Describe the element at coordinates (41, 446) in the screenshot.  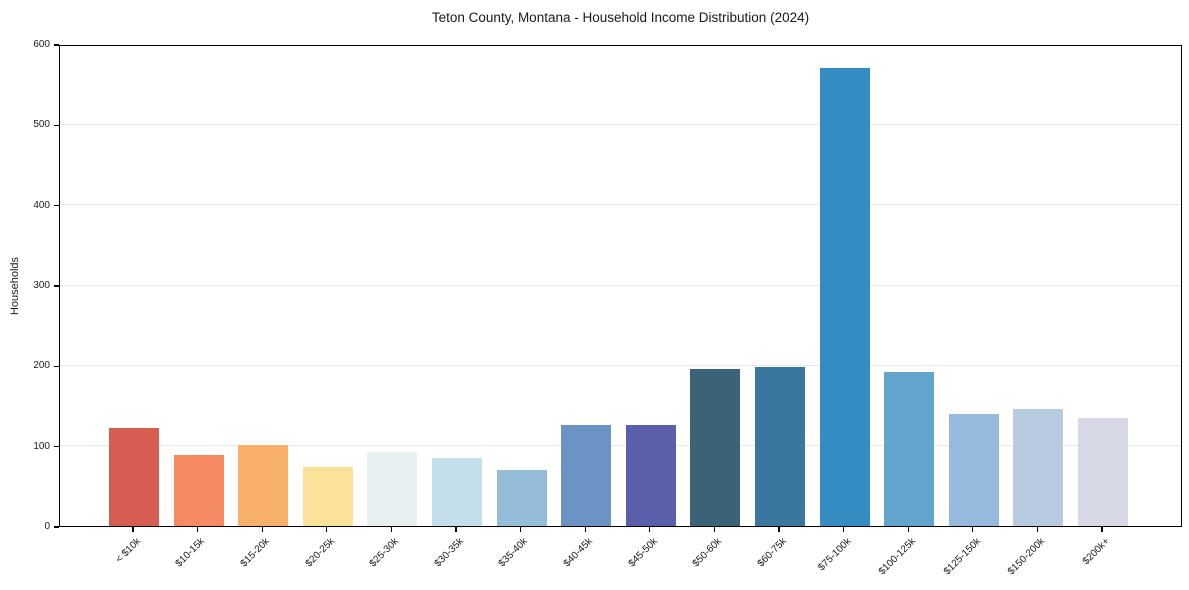
I see `y-tick-label: 100` at that location.